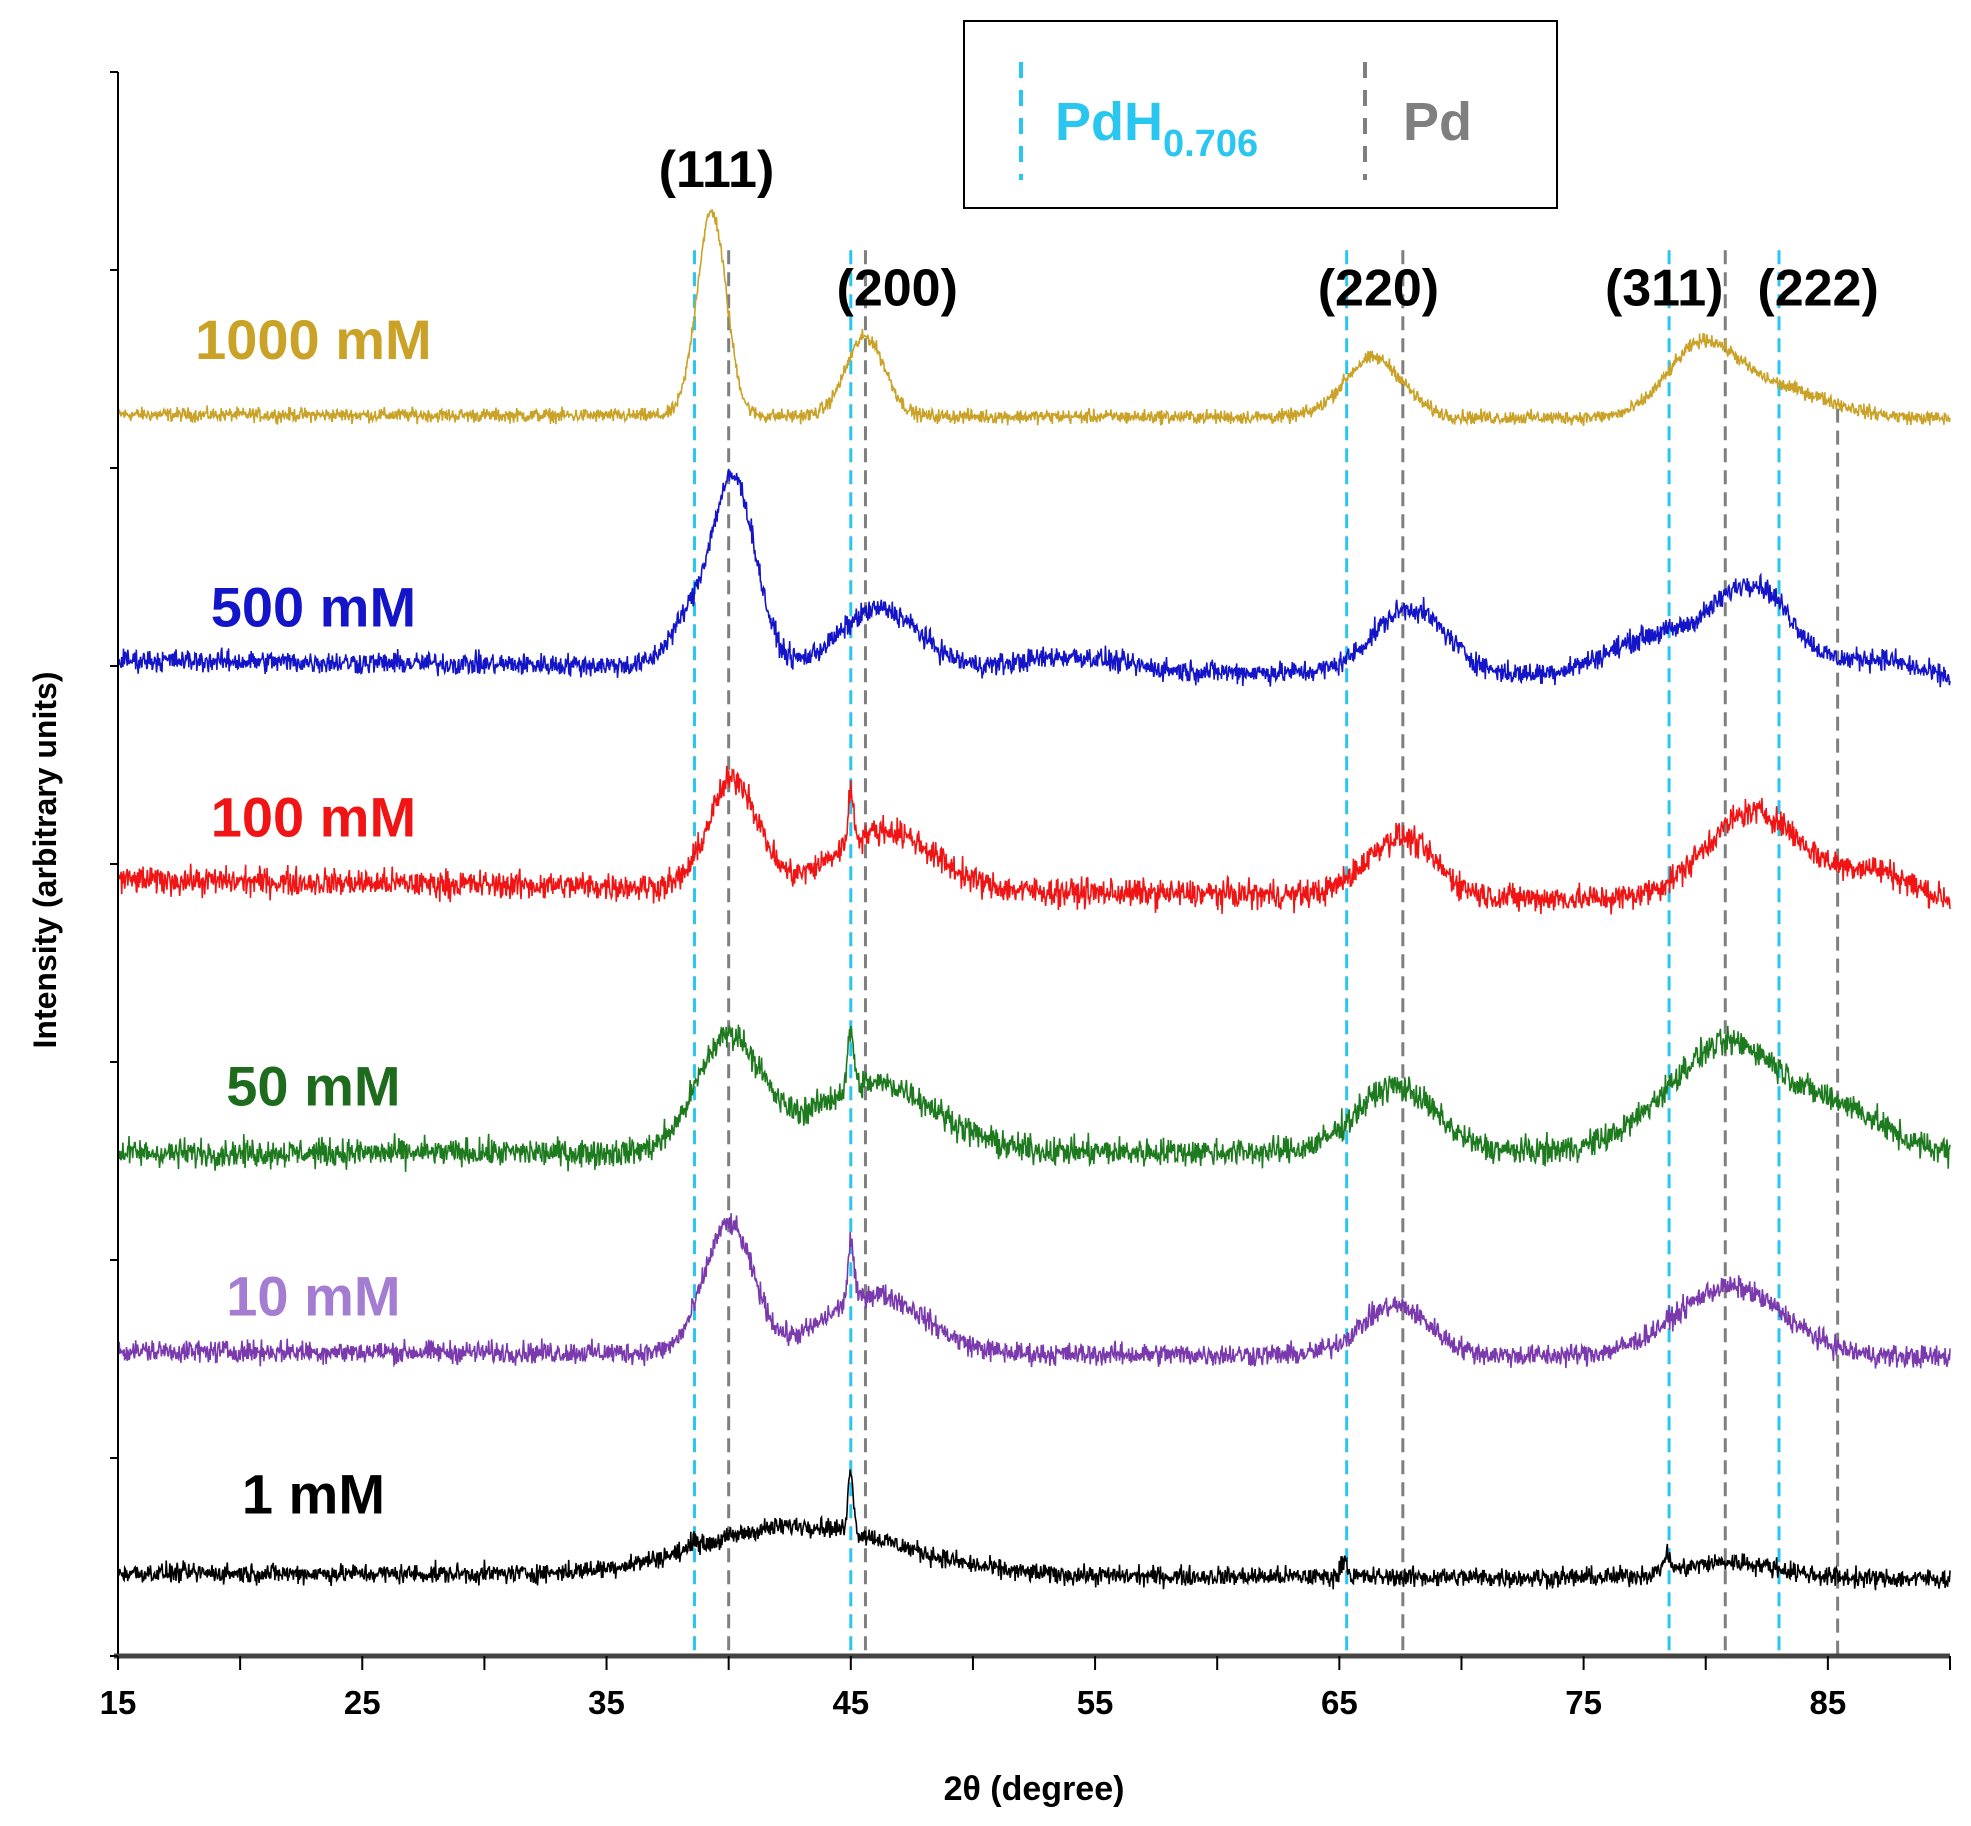 The image size is (1971, 1826). What do you see at coordinates (1156, 128) in the screenshot?
I see `legend-pdh-label: PdH0.706` at bounding box center [1156, 128].